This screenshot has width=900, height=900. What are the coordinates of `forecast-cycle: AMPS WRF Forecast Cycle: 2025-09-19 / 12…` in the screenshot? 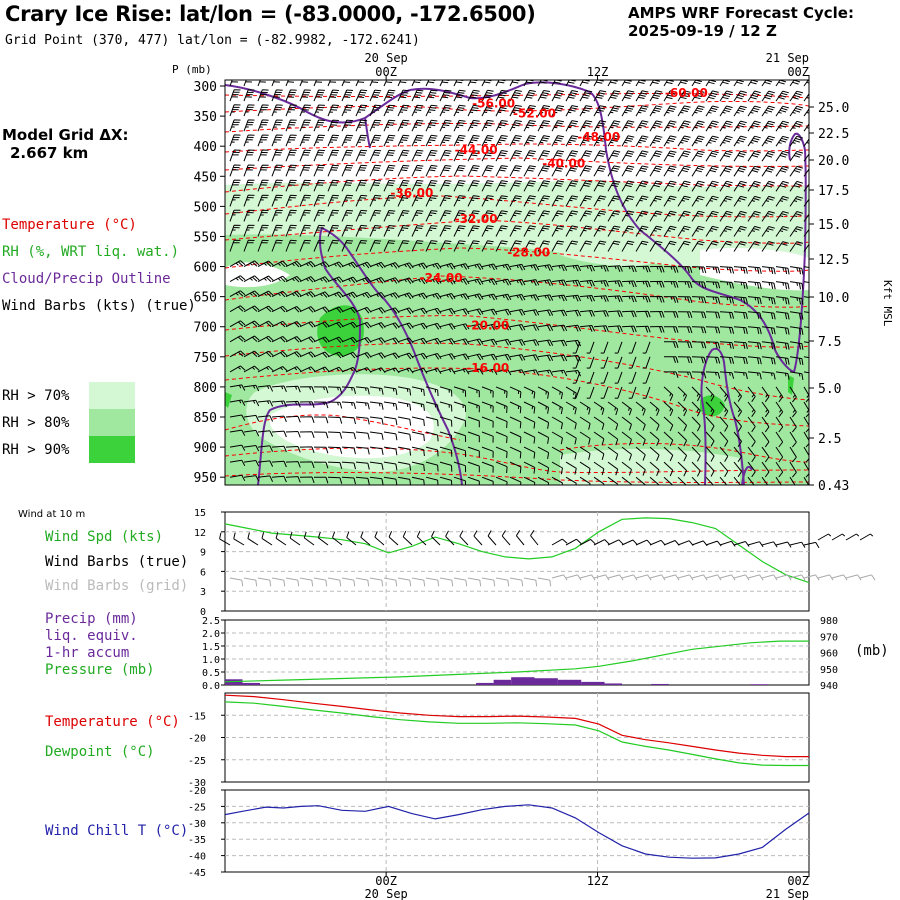 It's located at (741, 22).